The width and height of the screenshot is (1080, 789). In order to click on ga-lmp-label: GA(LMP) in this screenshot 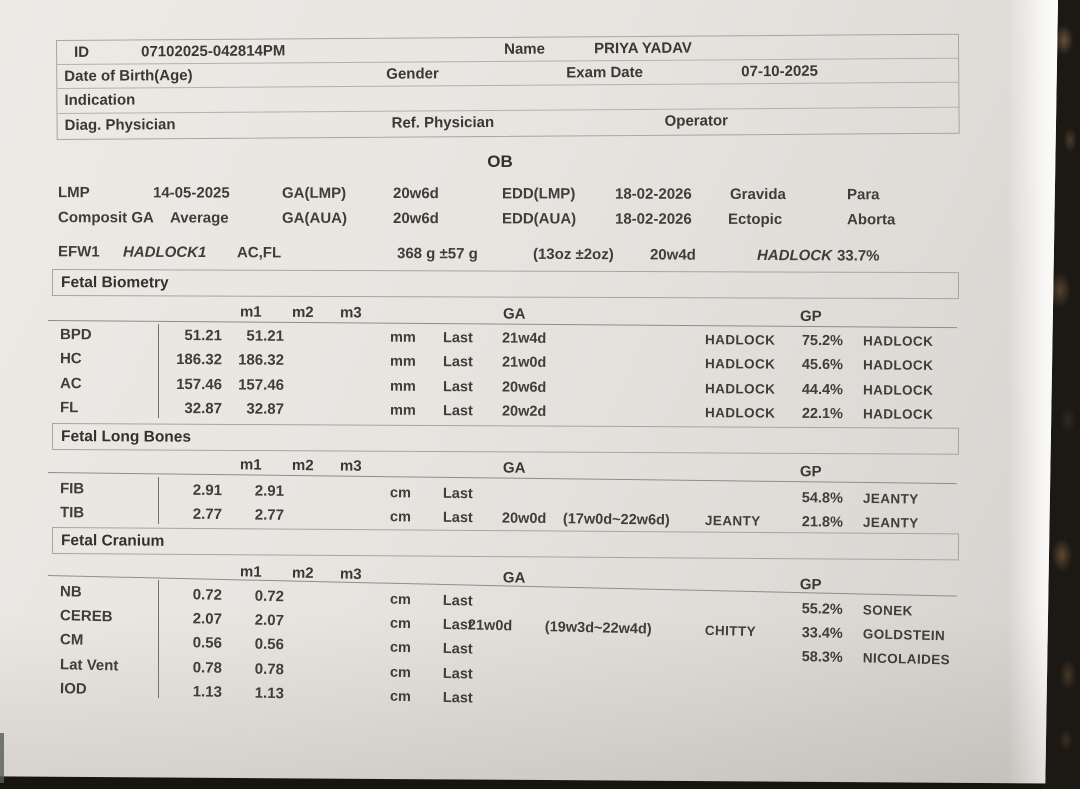, I will do `click(314, 193)`.